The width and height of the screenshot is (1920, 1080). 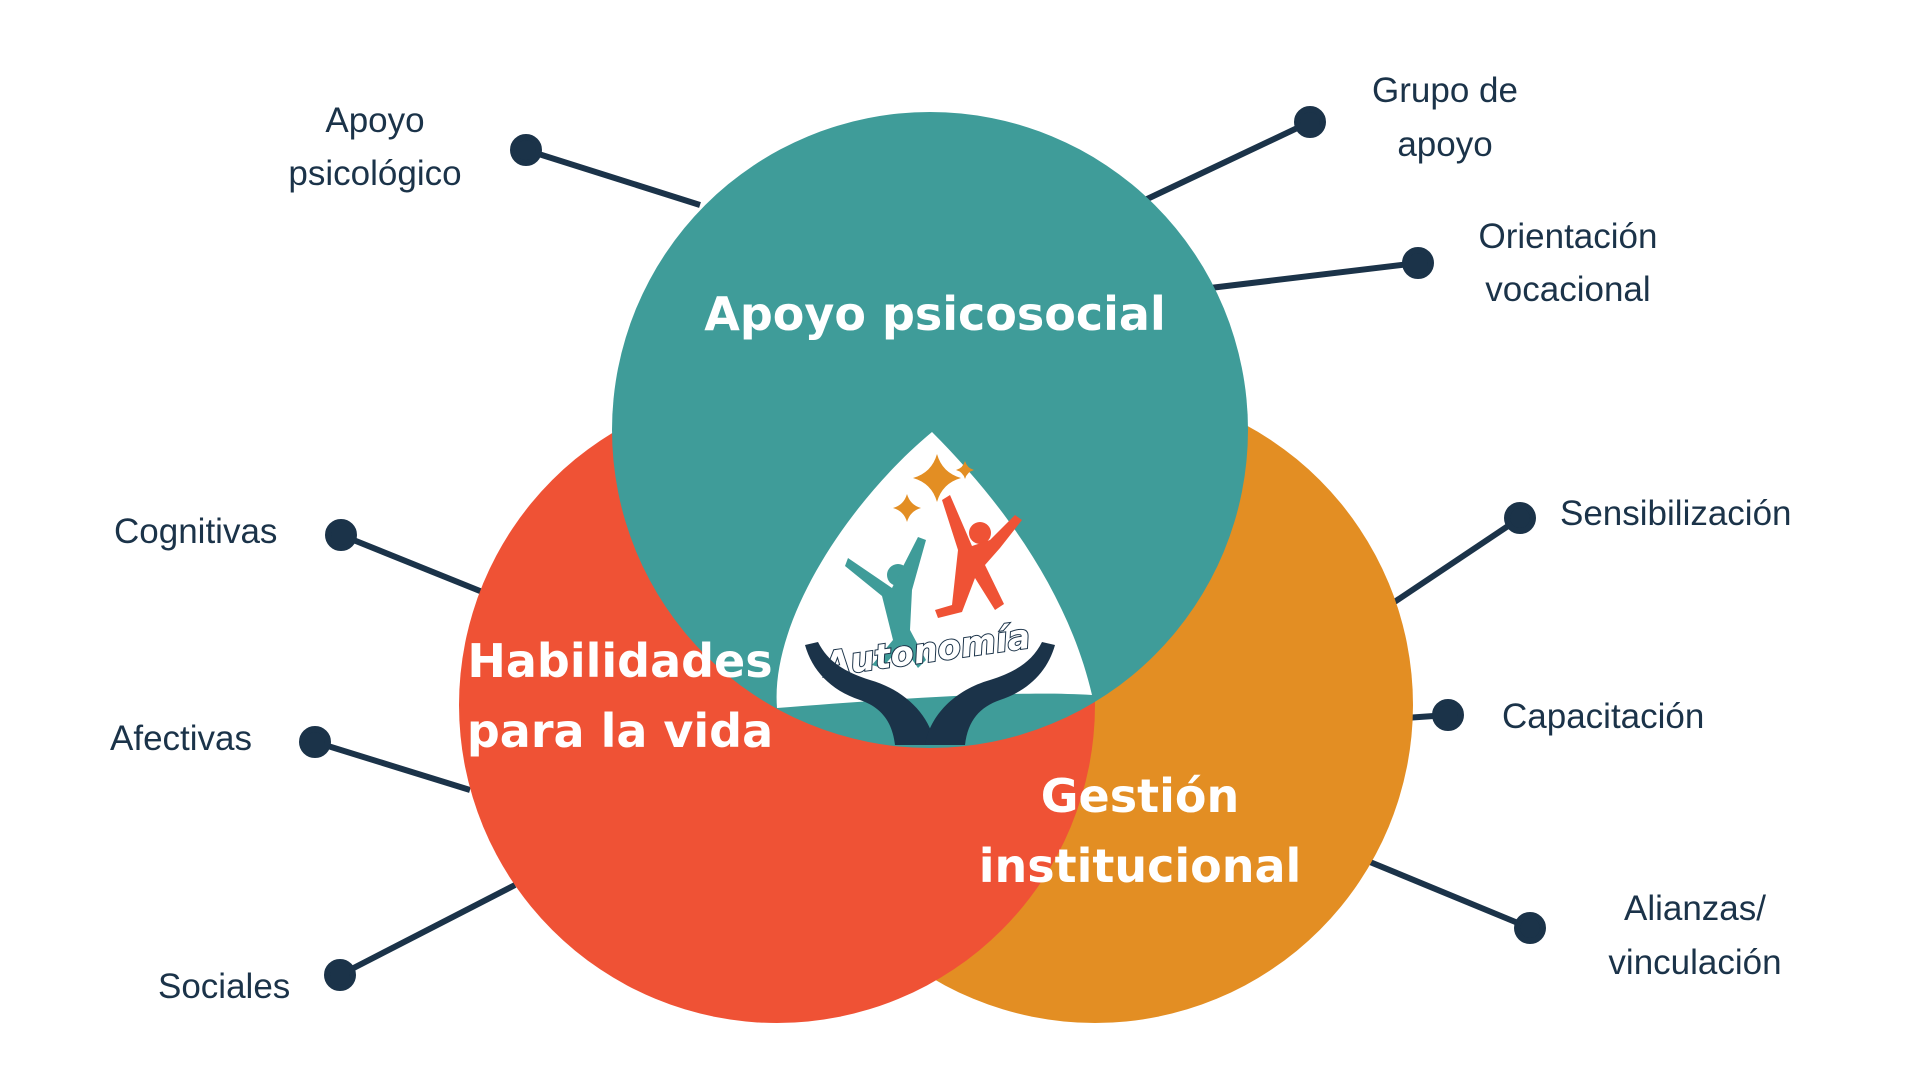 I want to click on person-red-icon, so click(x=978, y=556).